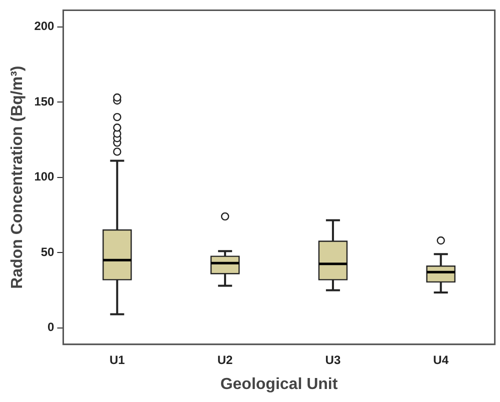 Image resolution: width=500 pixels, height=402 pixels. What do you see at coordinates (333, 359) in the screenshot?
I see `x-tick-label: U3` at bounding box center [333, 359].